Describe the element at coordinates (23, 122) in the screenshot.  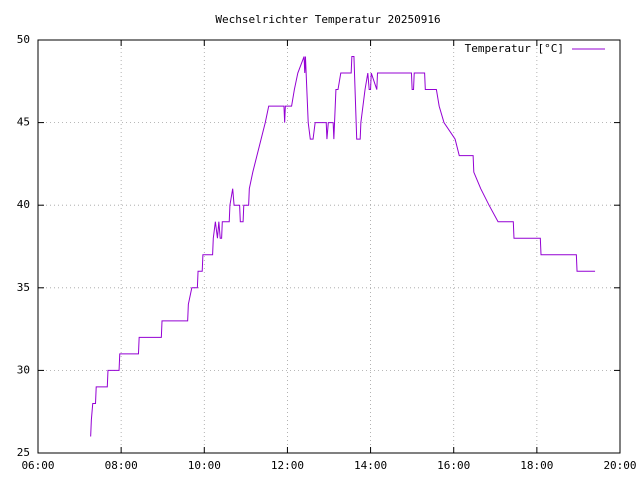
I see `y-tick-label: 45` at that location.